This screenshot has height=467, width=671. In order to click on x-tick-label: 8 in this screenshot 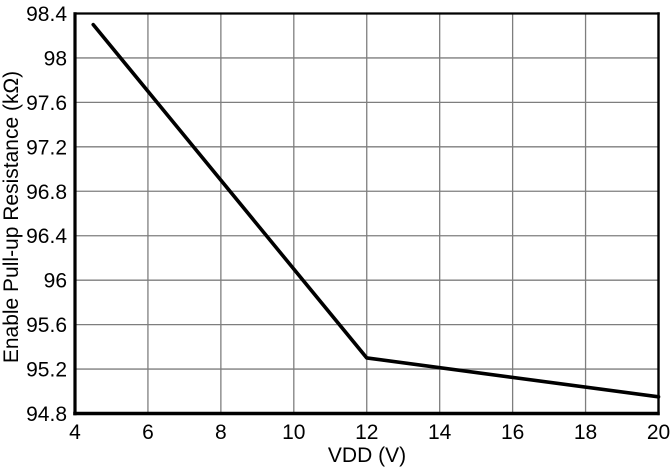, I will do `click(221, 432)`.